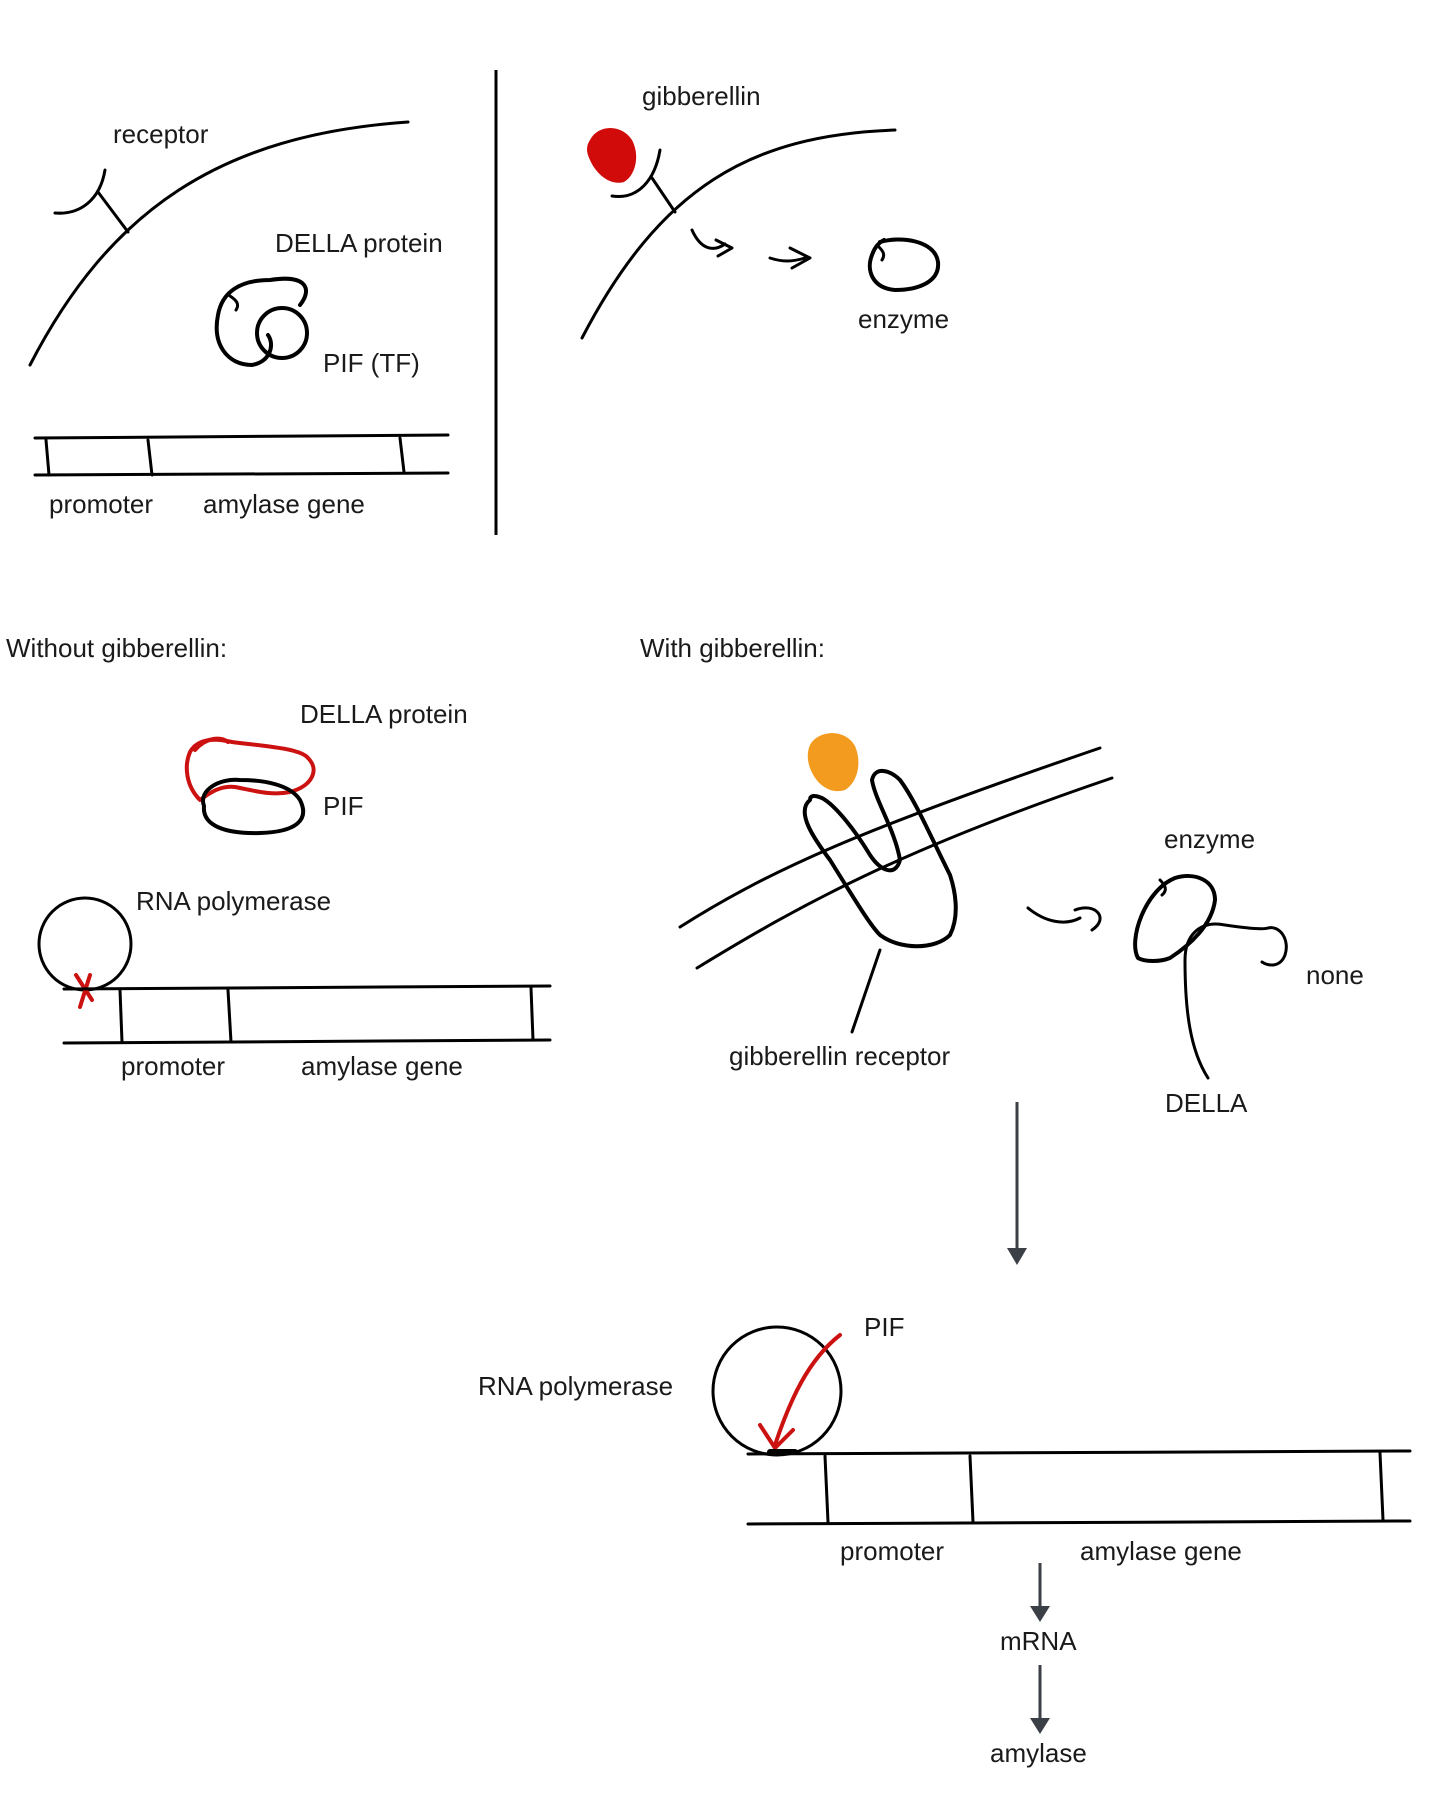  Describe the element at coordinates (880, 859) in the screenshot. I see `gibberellin-receptor-shape` at that location.